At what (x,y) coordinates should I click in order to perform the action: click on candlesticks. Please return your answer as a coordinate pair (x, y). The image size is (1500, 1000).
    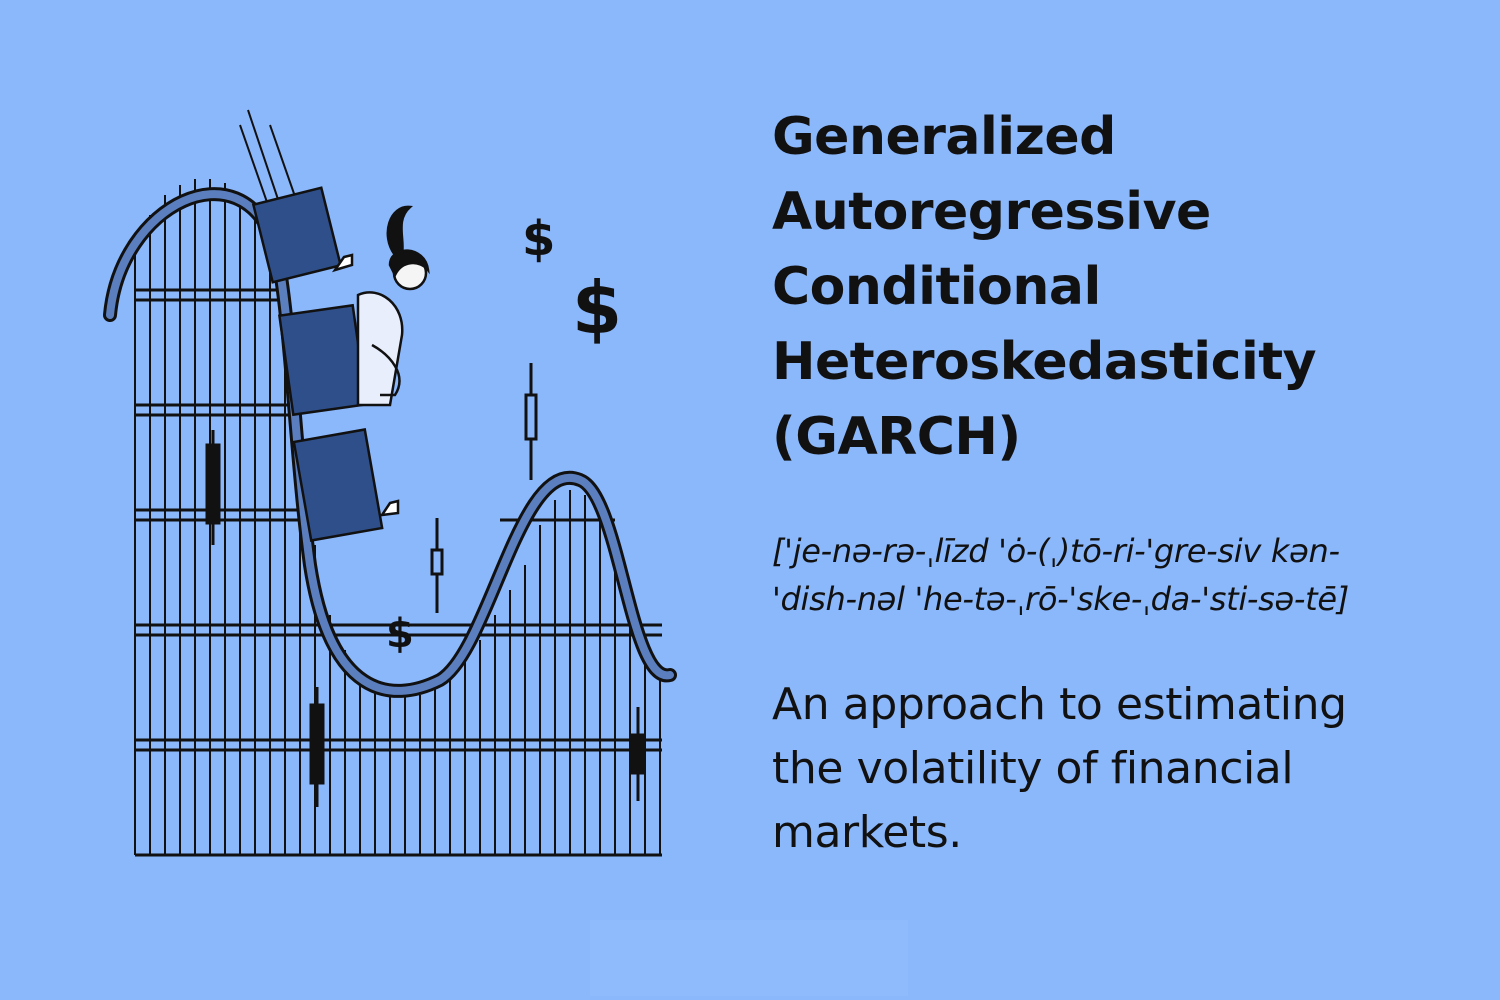
    Looking at the image, I should click on (425, 585).